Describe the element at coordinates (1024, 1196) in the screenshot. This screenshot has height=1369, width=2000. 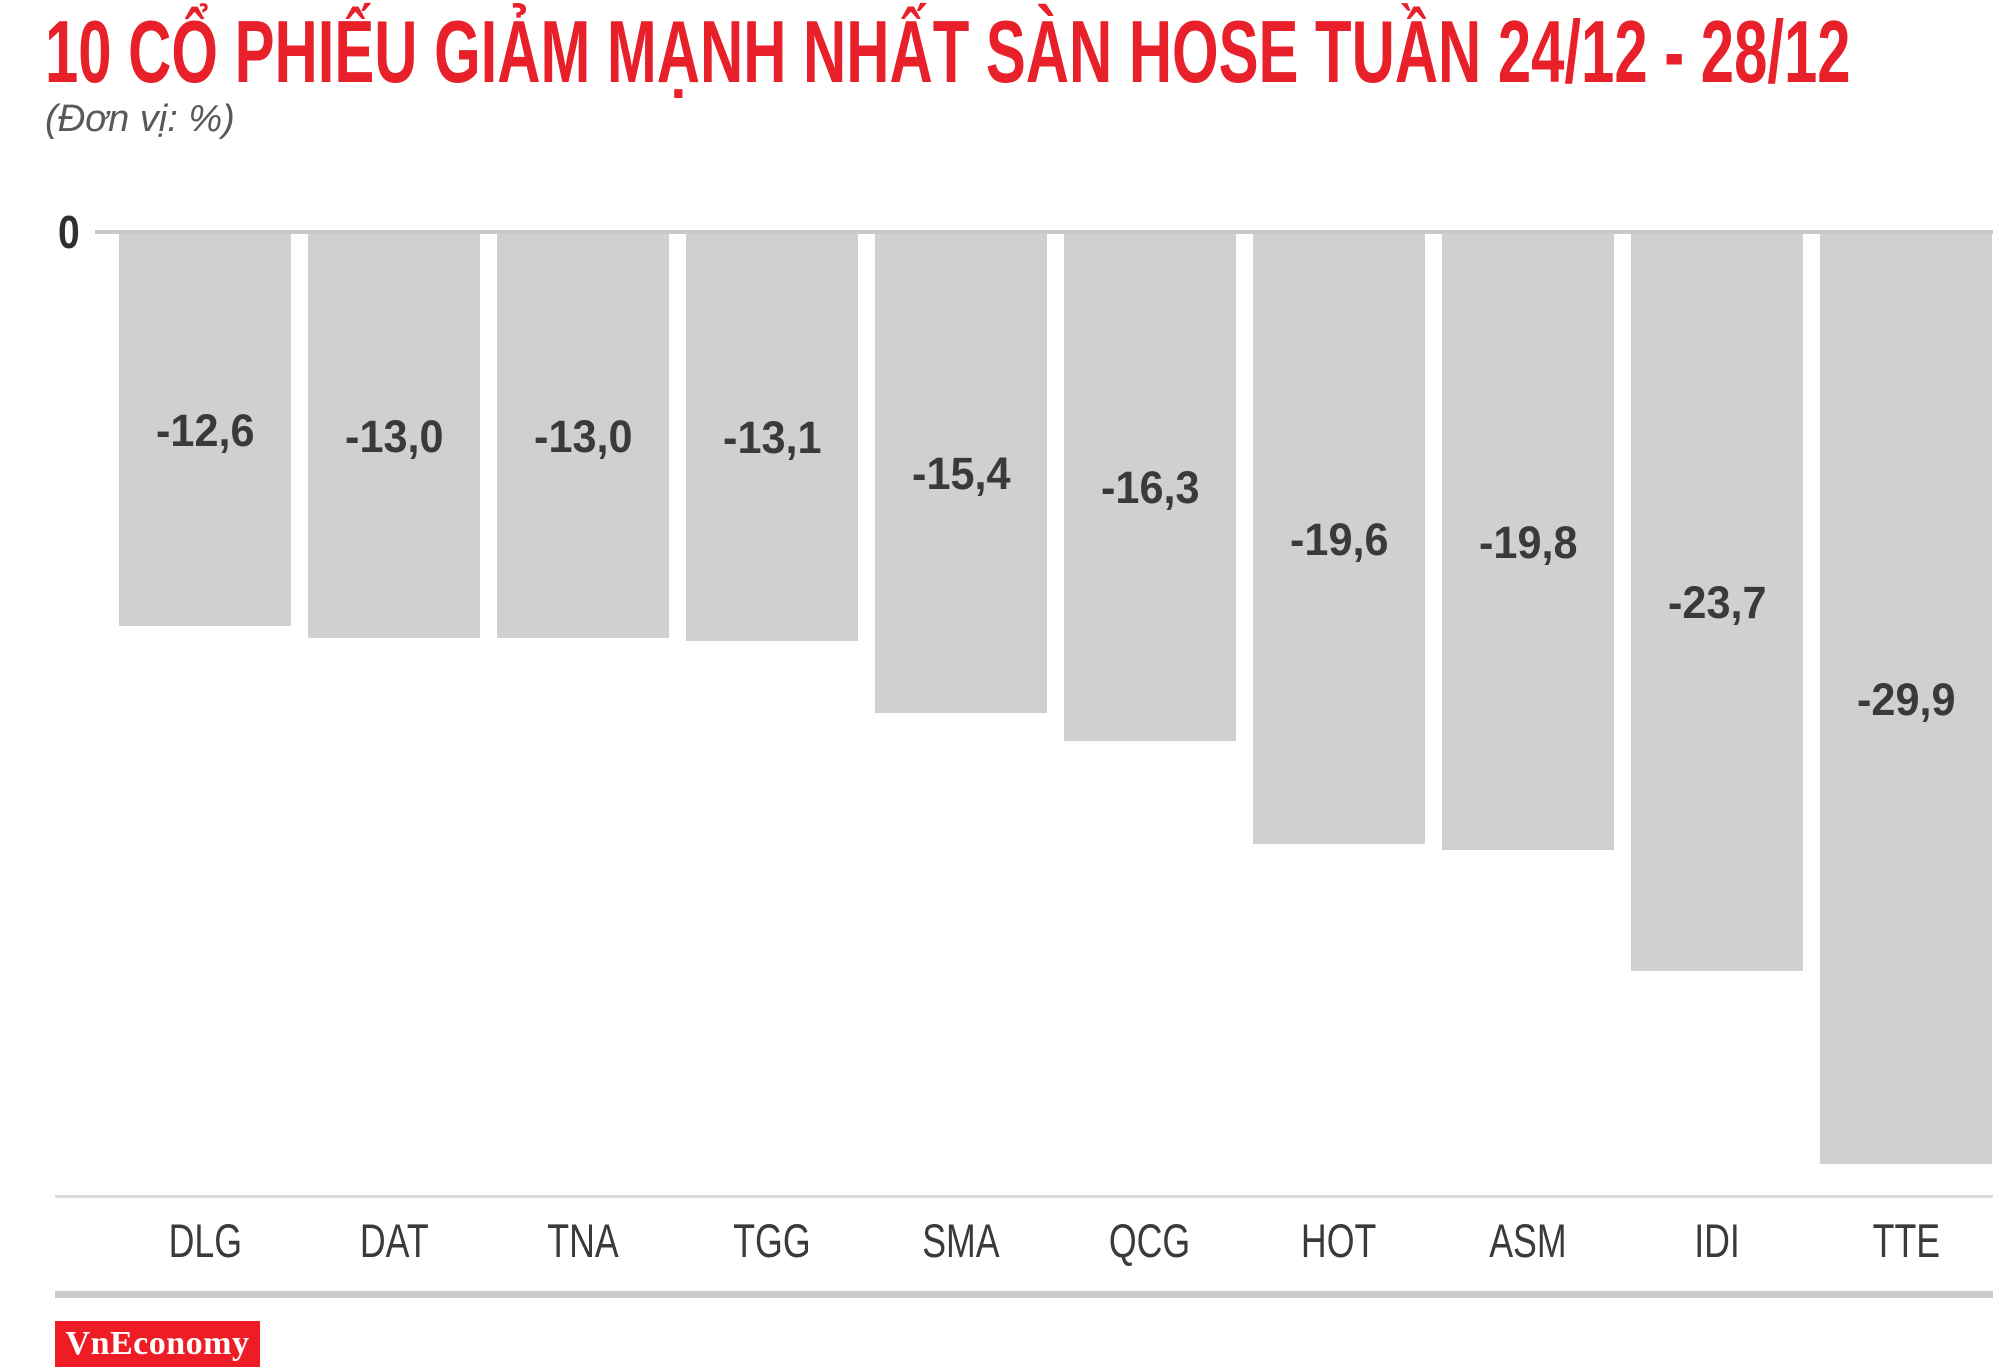
I see `x-axis-top-line` at that location.